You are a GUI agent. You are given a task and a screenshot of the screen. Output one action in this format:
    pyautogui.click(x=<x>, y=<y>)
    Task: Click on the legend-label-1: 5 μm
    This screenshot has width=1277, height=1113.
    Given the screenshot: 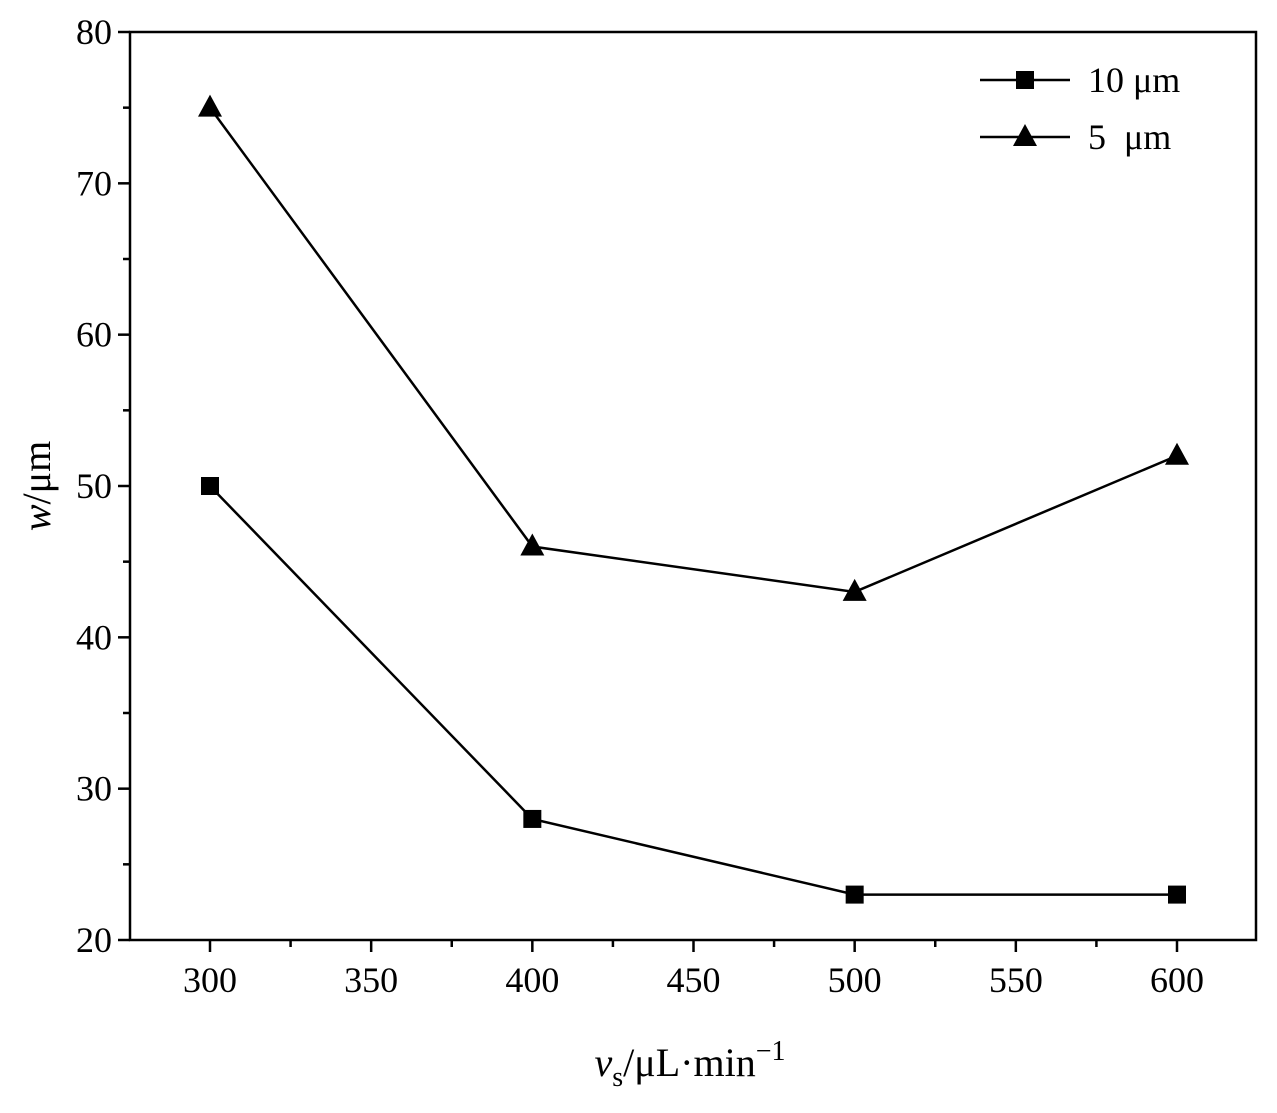 What is the action you would take?
    pyautogui.click(x=1129, y=137)
    